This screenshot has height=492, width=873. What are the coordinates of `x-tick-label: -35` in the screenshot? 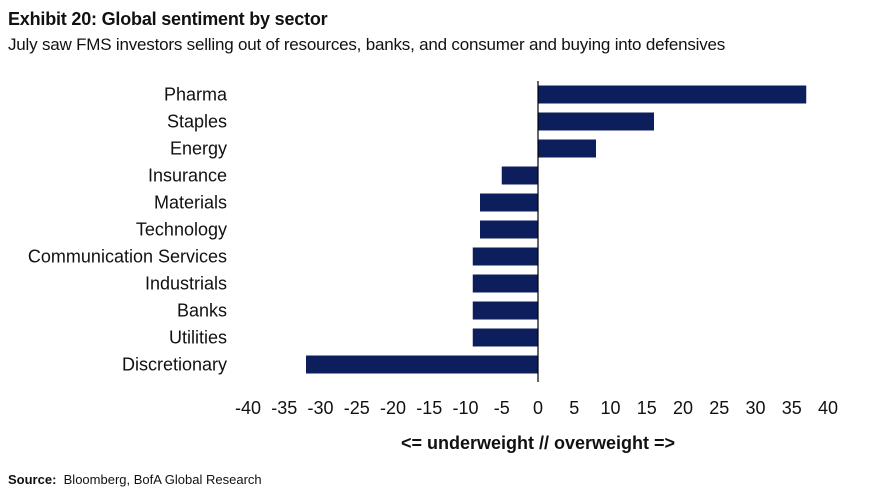 It's located at (284, 408).